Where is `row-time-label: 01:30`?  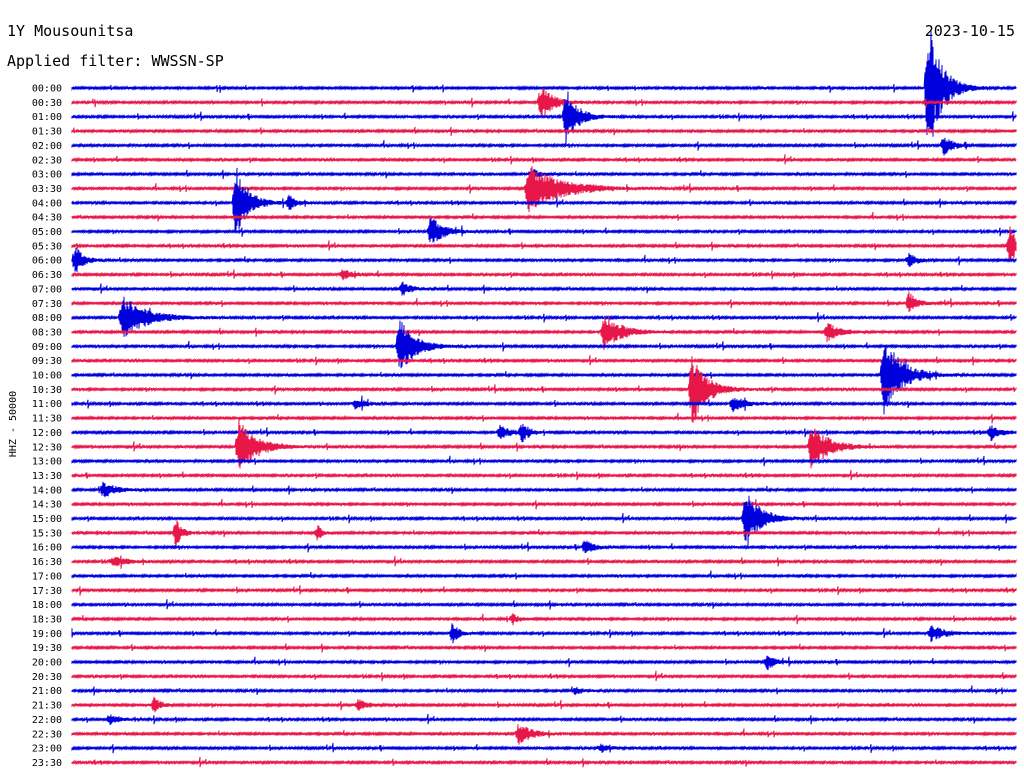
row-time-label: 01:30 is located at coordinates (47, 132).